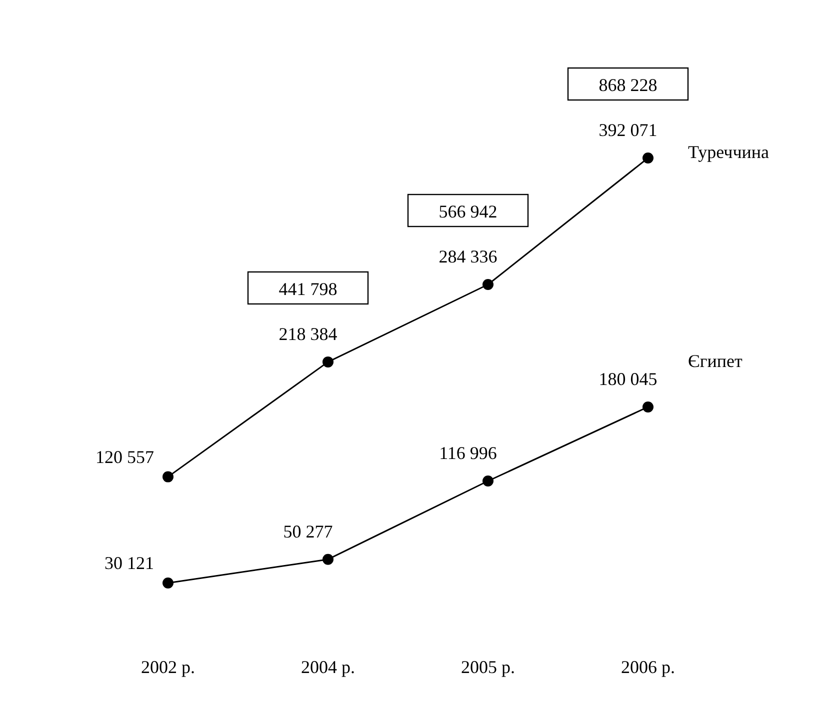 The height and width of the screenshot is (702, 817). I want to click on data-label: 30 121, so click(129, 563).